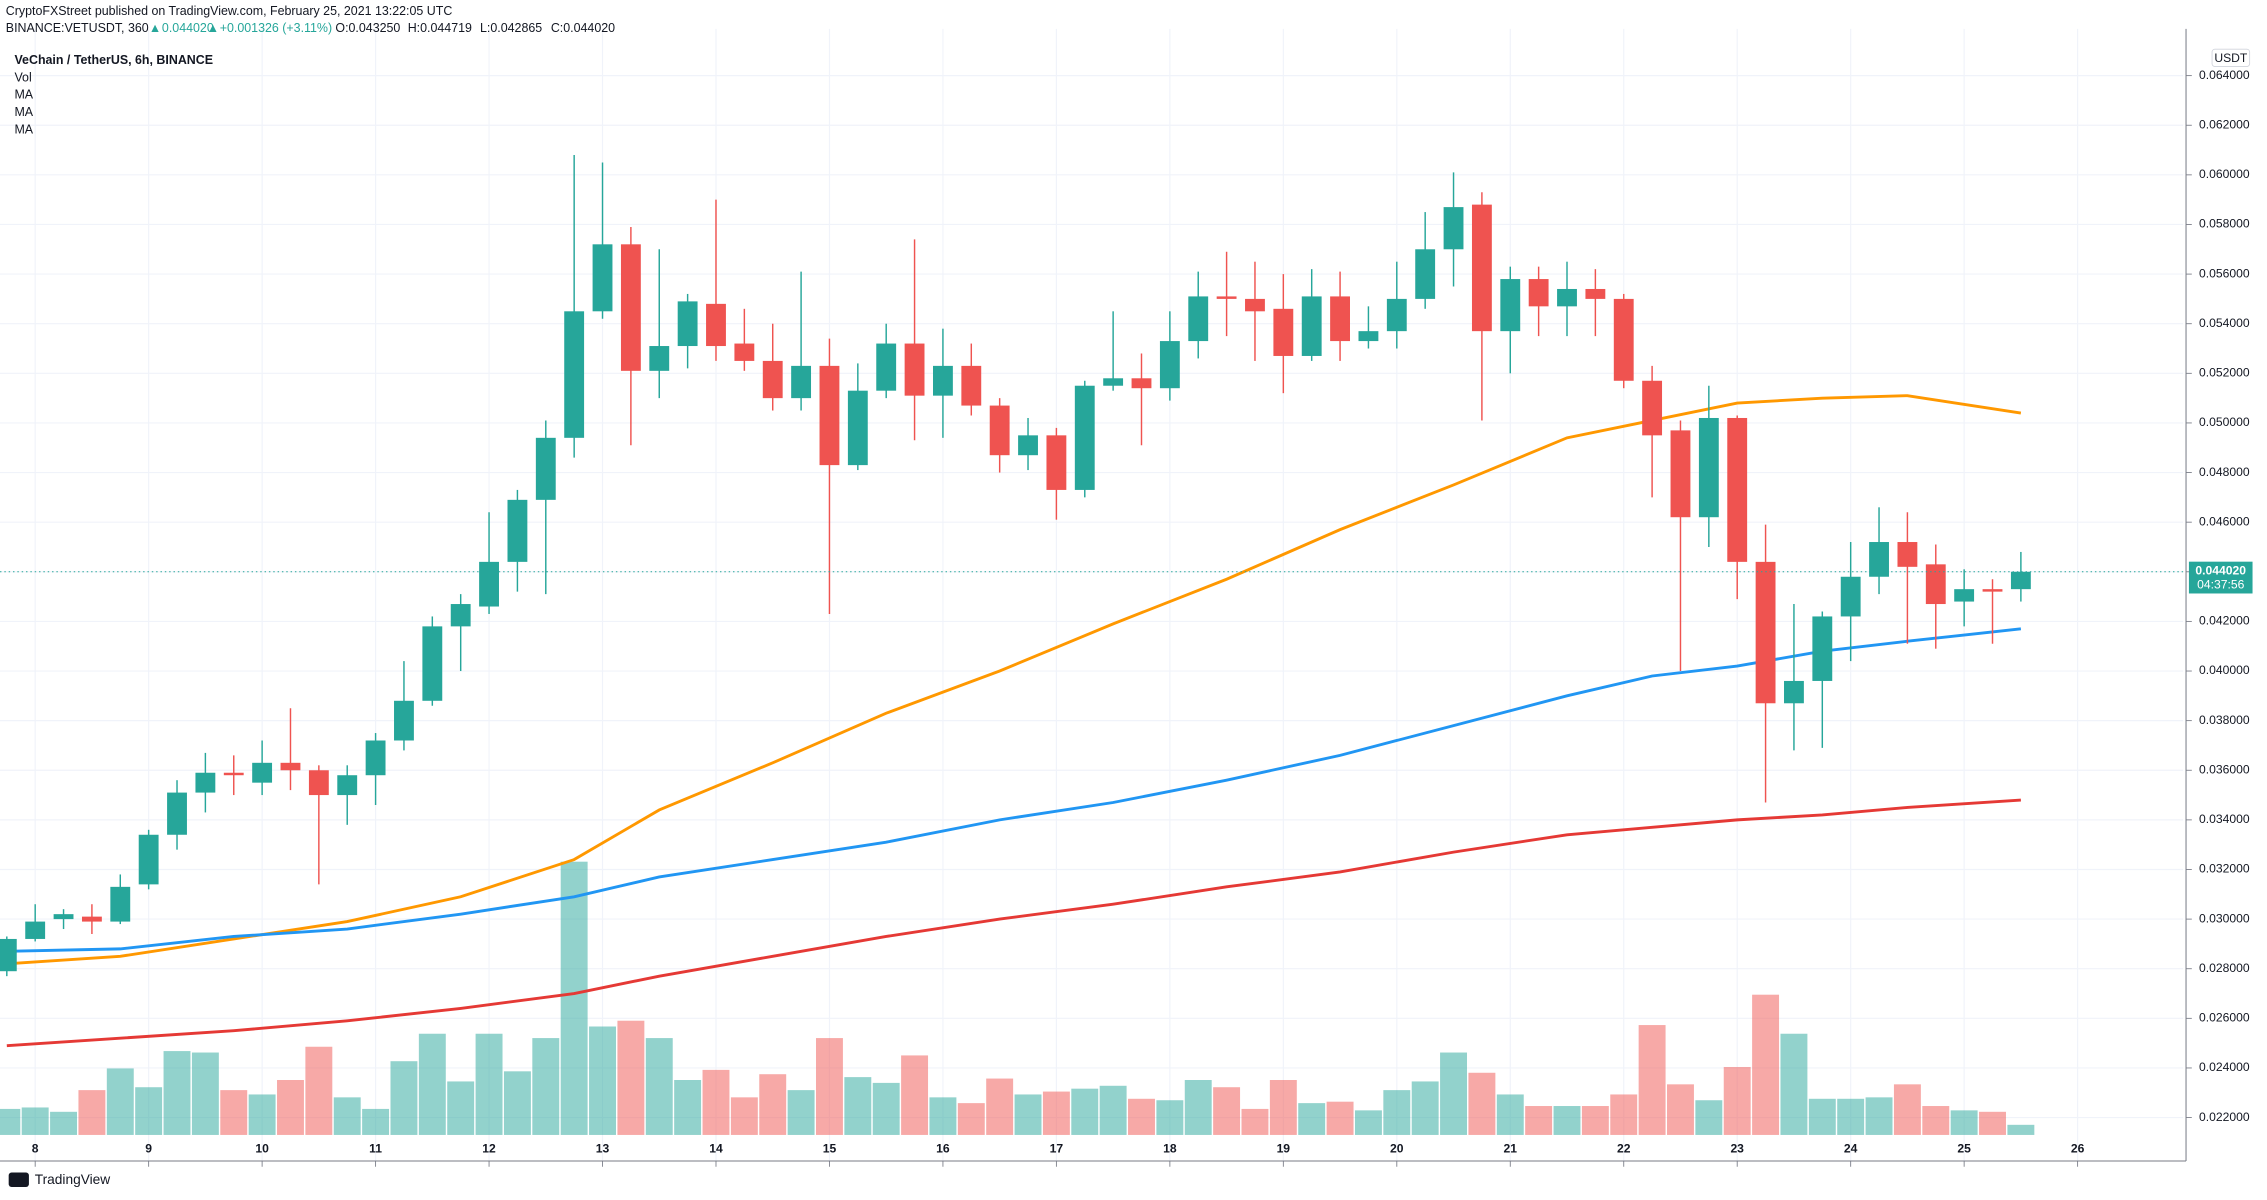 The width and height of the screenshot is (2267, 1200). What do you see at coordinates (716, 1149) in the screenshot?
I see `x-tick-label: 14` at bounding box center [716, 1149].